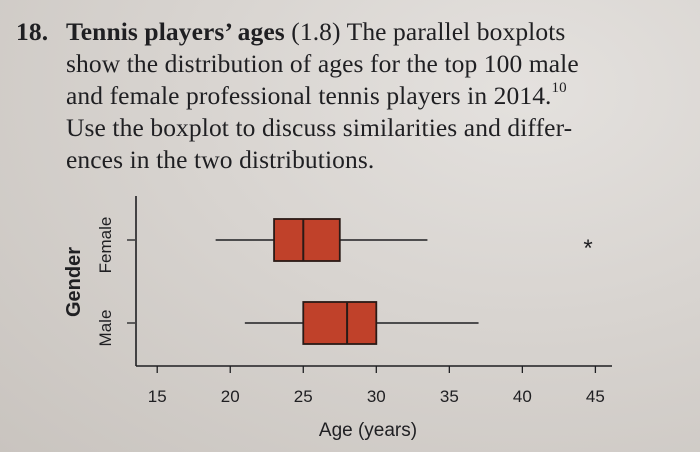 This screenshot has width=700, height=452. What do you see at coordinates (74, 282) in the screenshot?
I see `y-axis-title: Gender` at bounding box center [74, 282].